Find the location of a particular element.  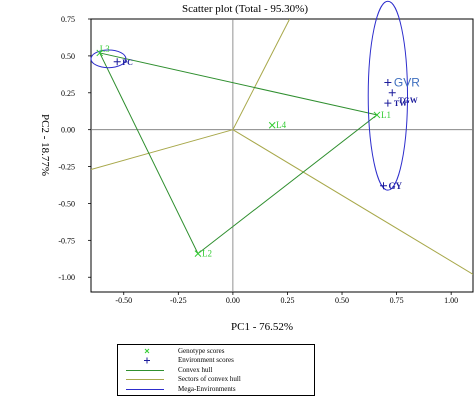

legend-label: Sectors of convex hull is located at coordinates (209, 379).